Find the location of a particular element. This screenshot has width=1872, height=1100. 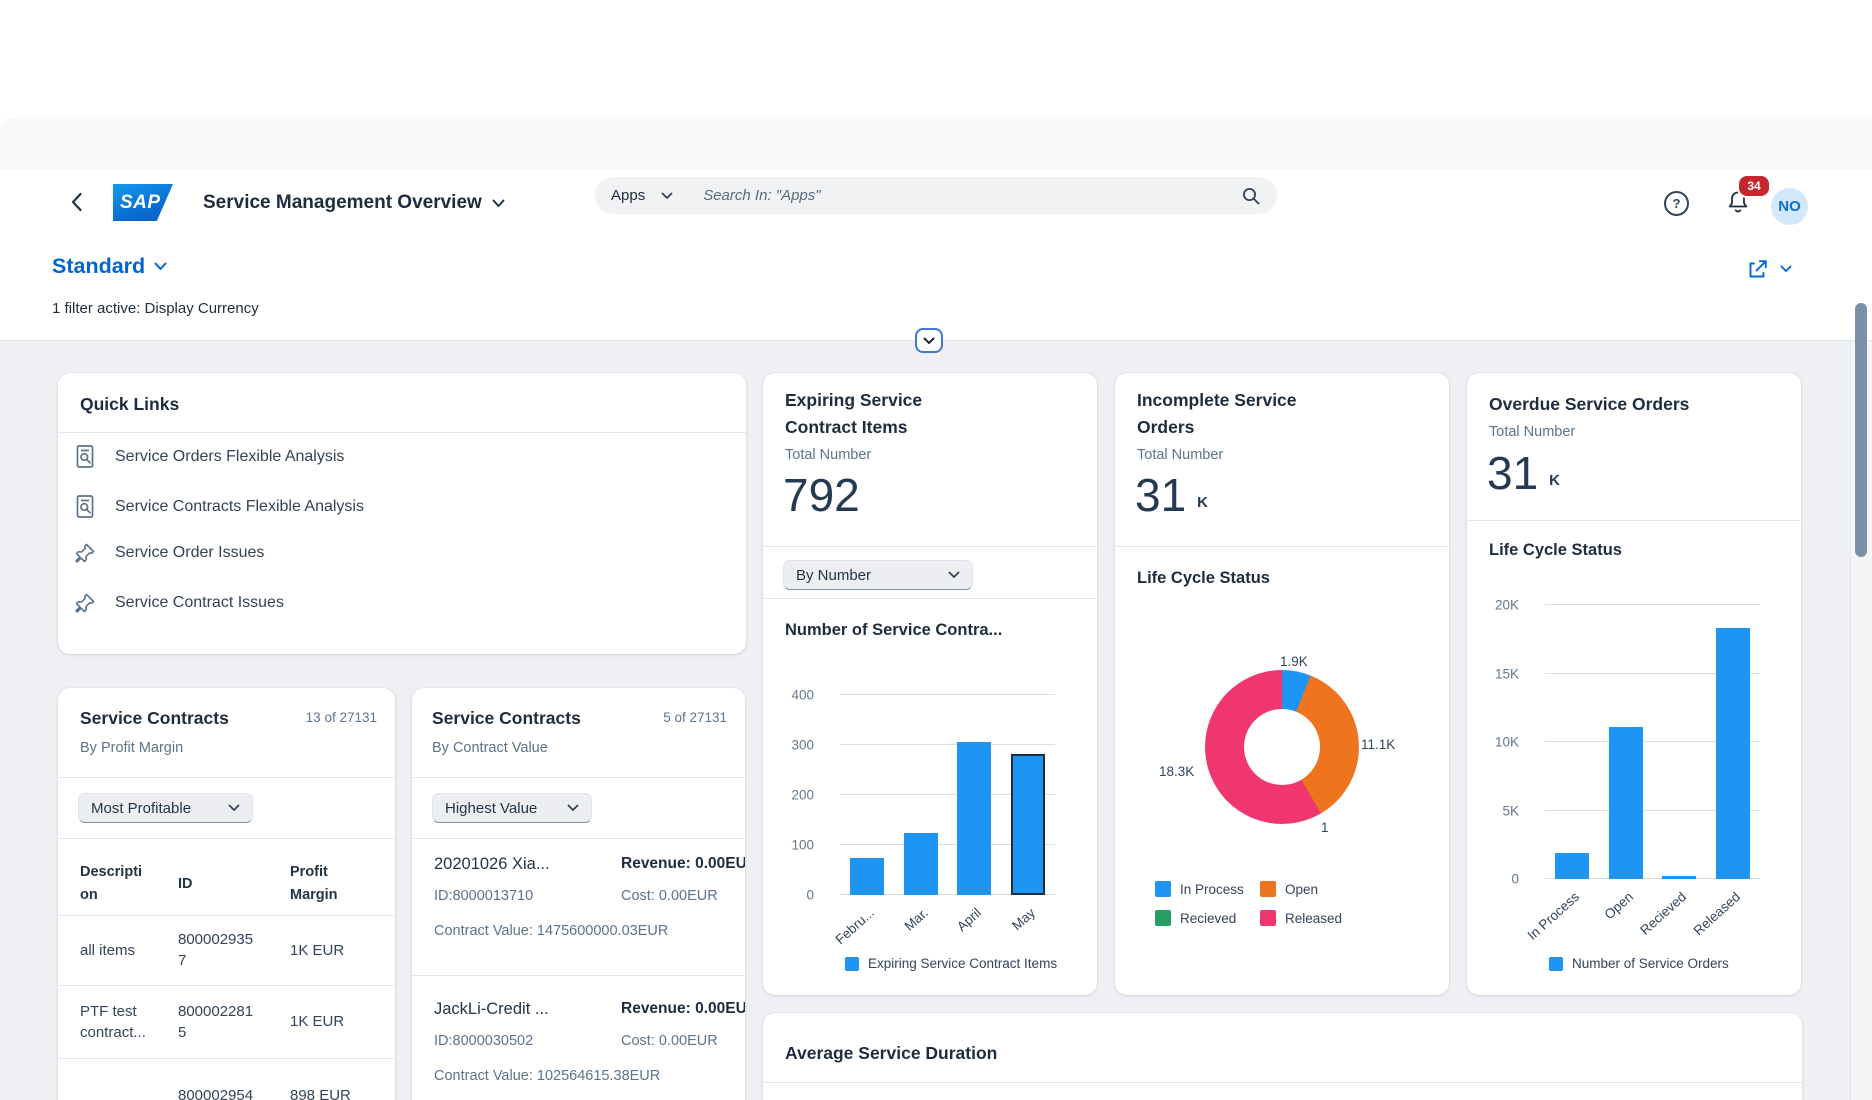

search-scope-selector: Apps is located at coordinates (642, 195).